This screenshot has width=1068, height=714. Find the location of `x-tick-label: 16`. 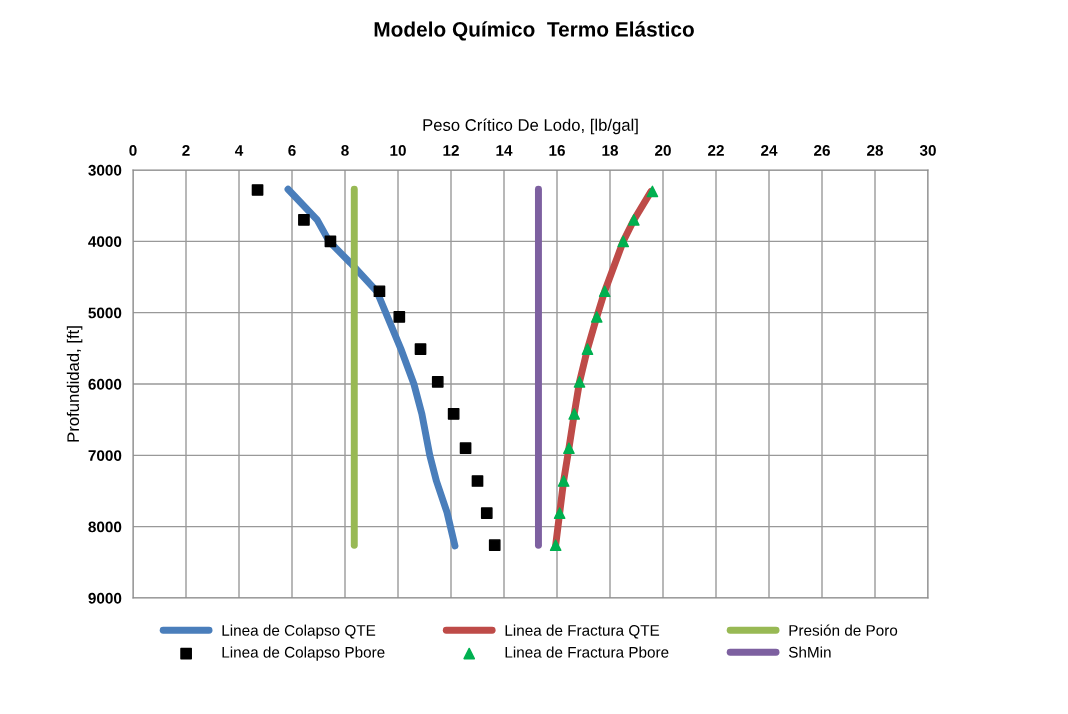

x-tick-label: 16 is located at coordinates (557, 150).